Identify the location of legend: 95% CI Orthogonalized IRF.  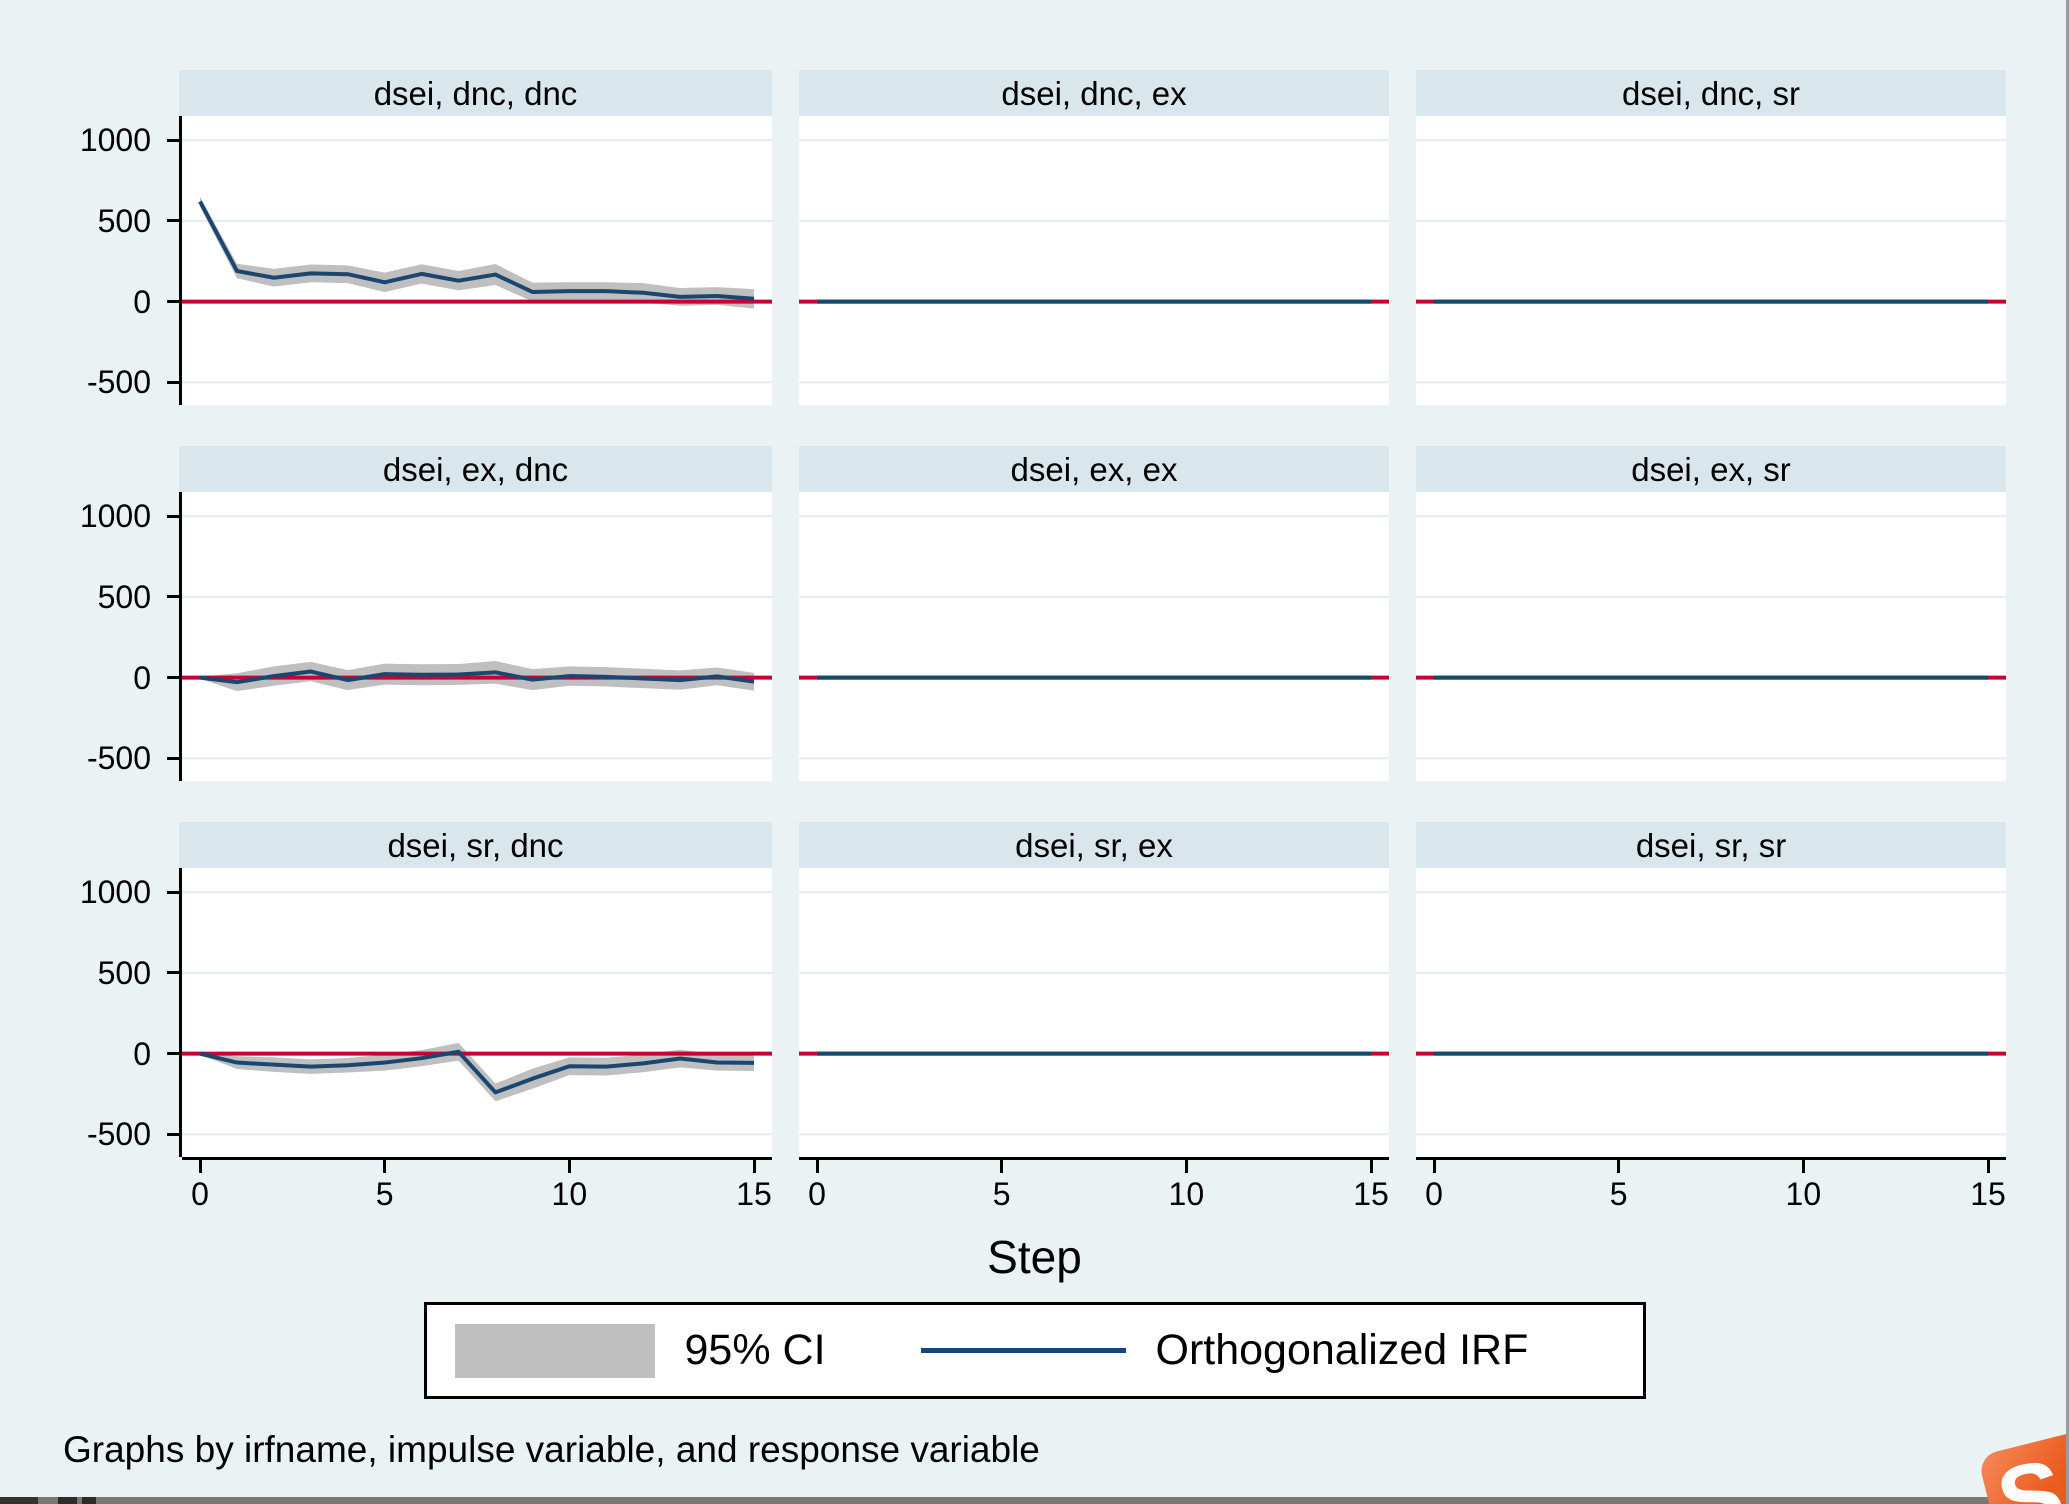
(1034, 1350).